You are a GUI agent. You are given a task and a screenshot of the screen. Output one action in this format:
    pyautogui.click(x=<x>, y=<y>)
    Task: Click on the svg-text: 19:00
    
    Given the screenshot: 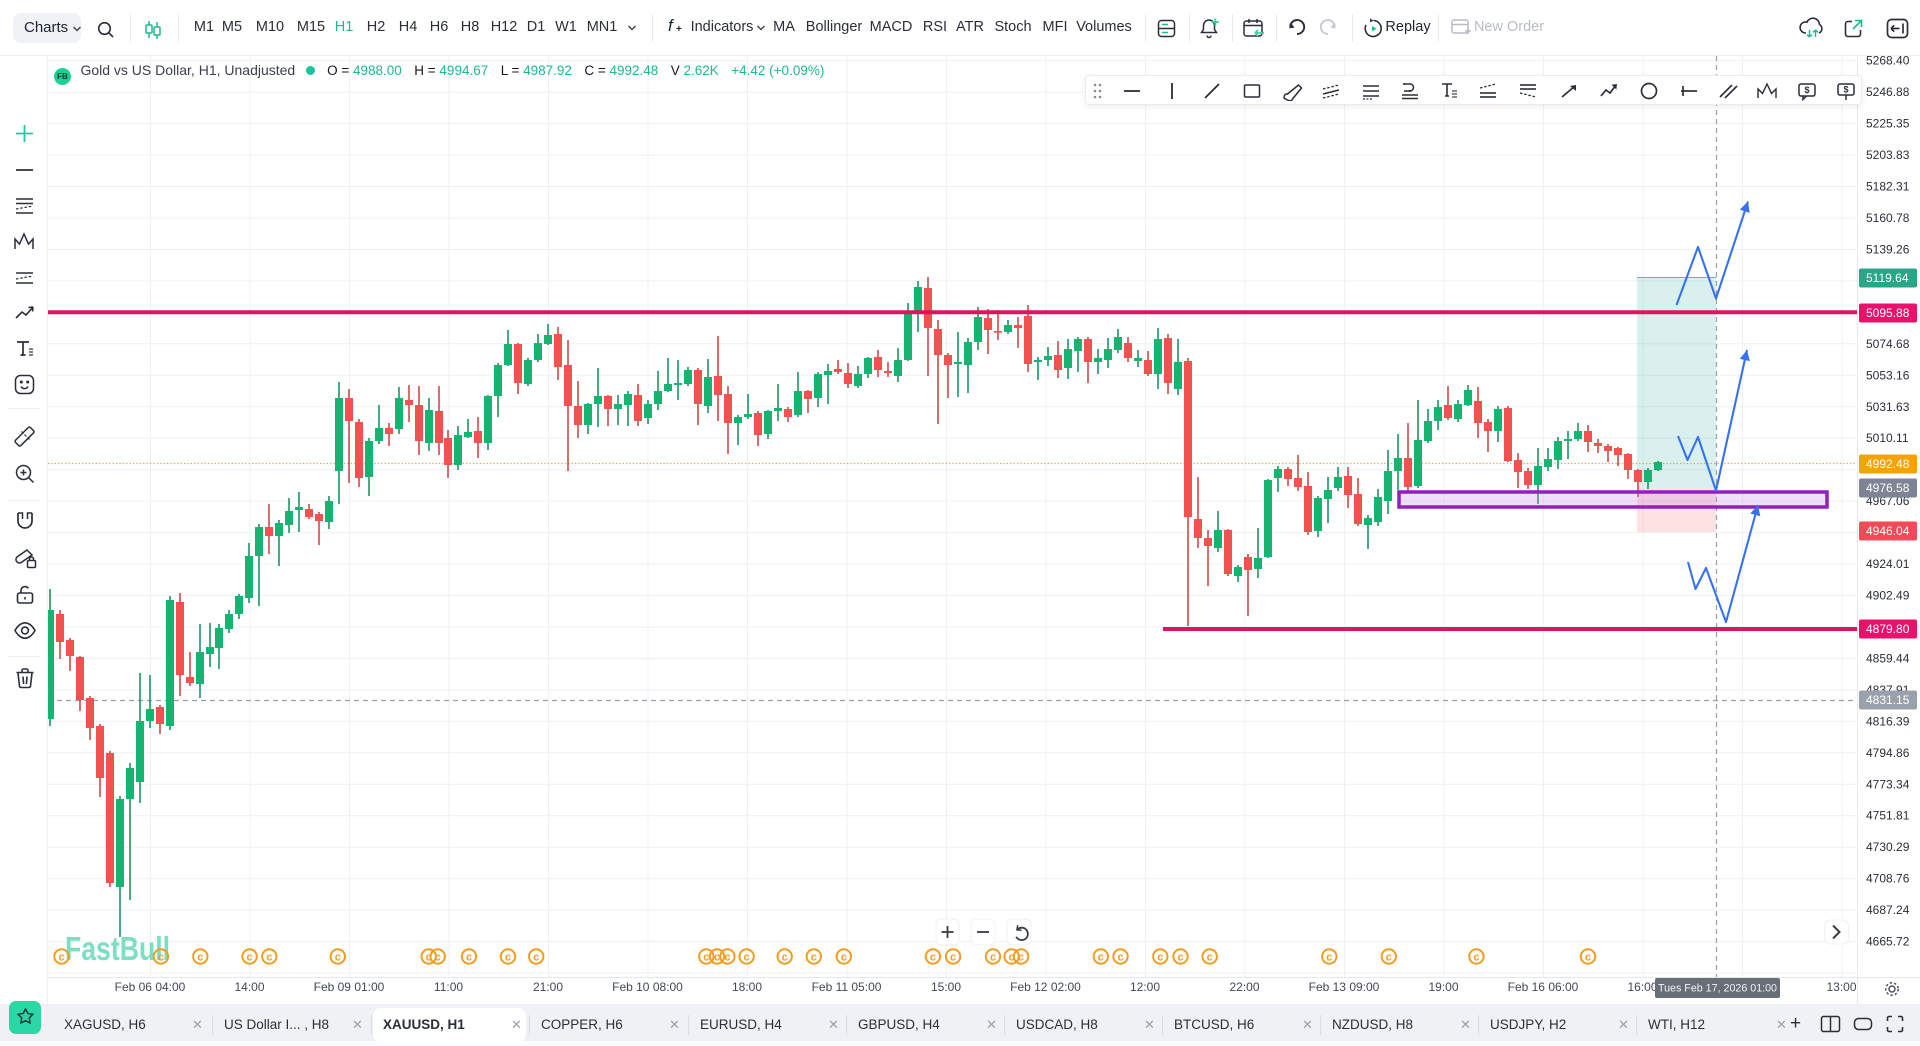 What is the action you would take?
    pyautogui.click(x=1443, y=987)
    